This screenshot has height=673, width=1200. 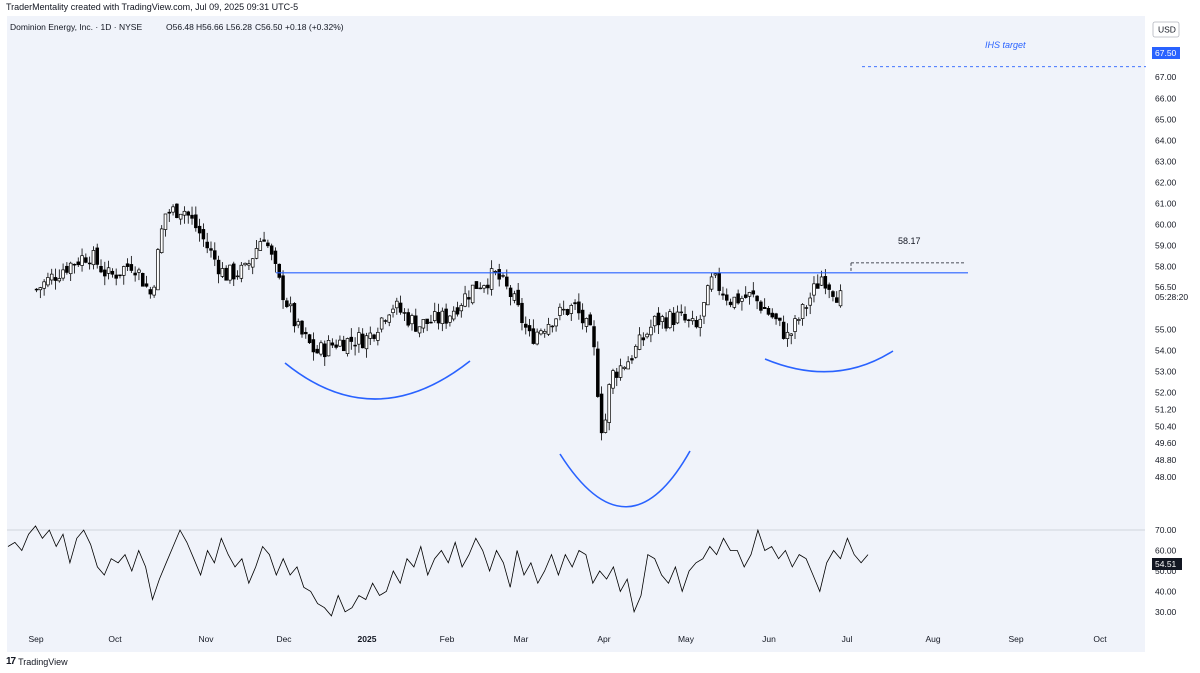 What do you see at coordinates (1166, 266) in the screenshot?
I see `price-tick-label: 58.00` at bounding box center [1166, 266].